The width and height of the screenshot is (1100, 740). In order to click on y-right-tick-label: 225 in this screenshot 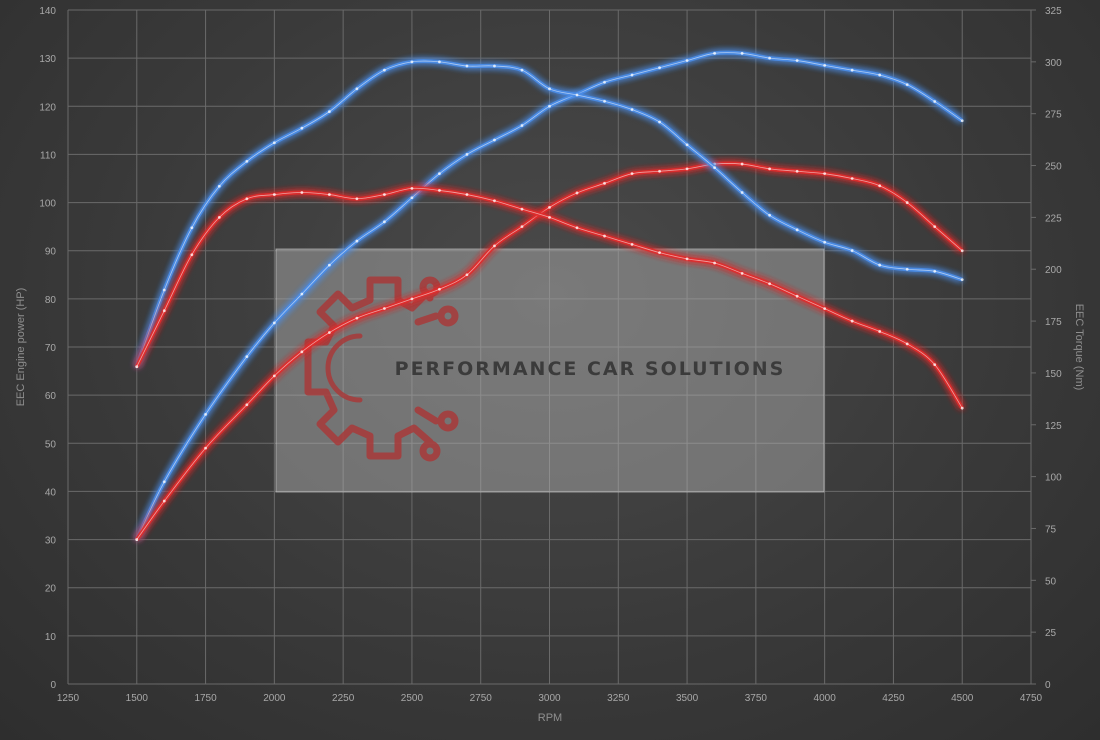, I will do `click(1053, 218)`.